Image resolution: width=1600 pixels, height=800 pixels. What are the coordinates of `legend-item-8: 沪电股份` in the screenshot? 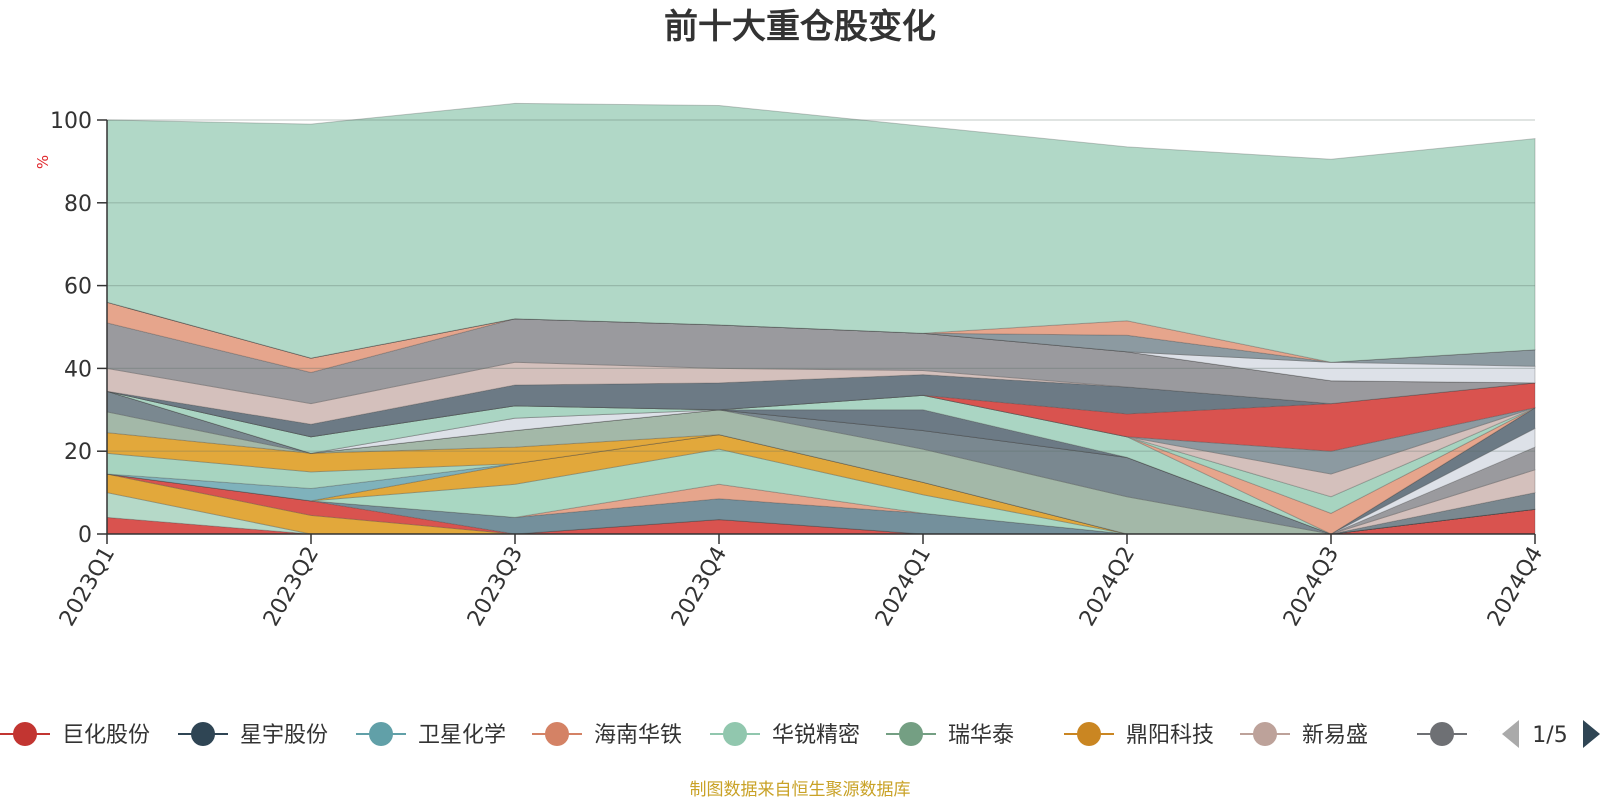 It's located at (1492, 735).